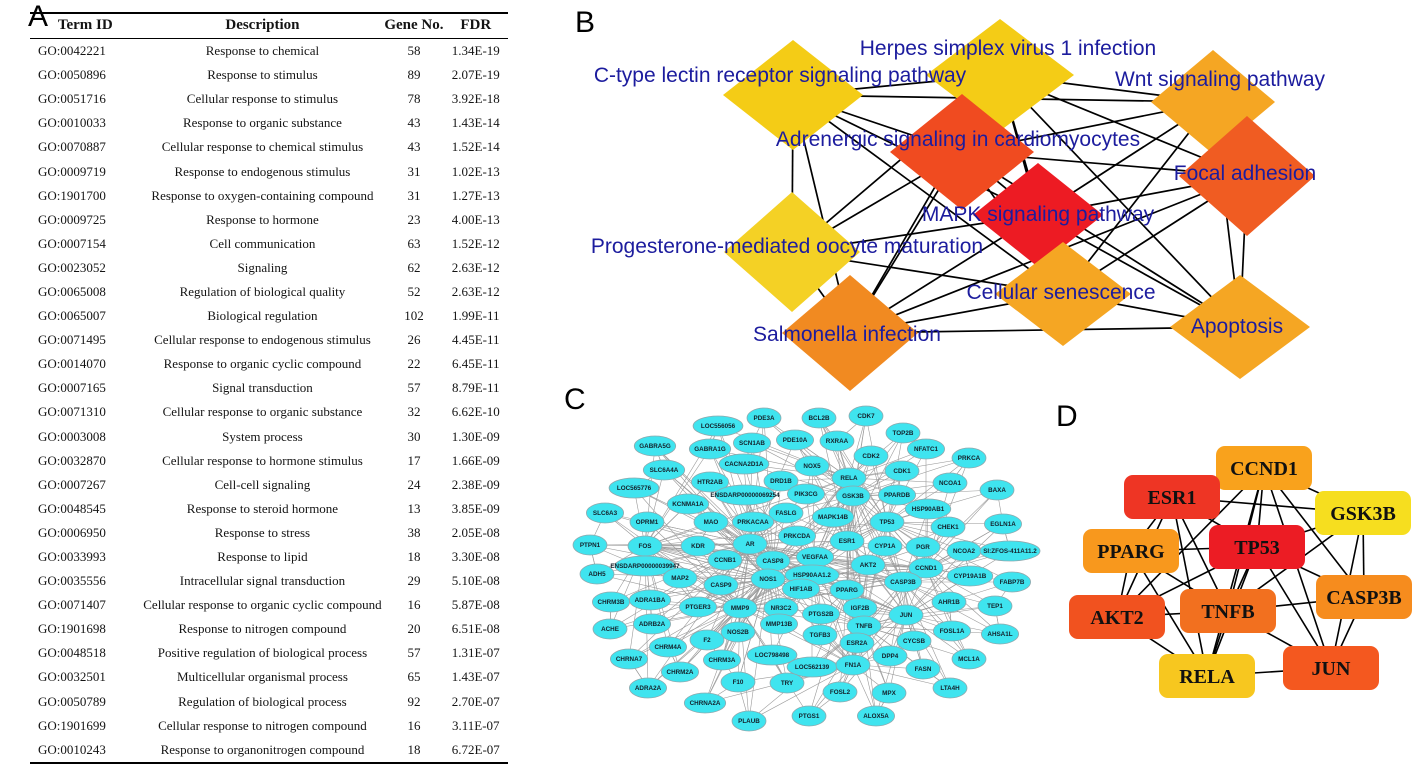 This screenshot has width=1418, height=772. What do you see at coordinates (72, 653) in the screenshot?
I see `table-cell: GO:0048518` at bounding box center [72, 653].